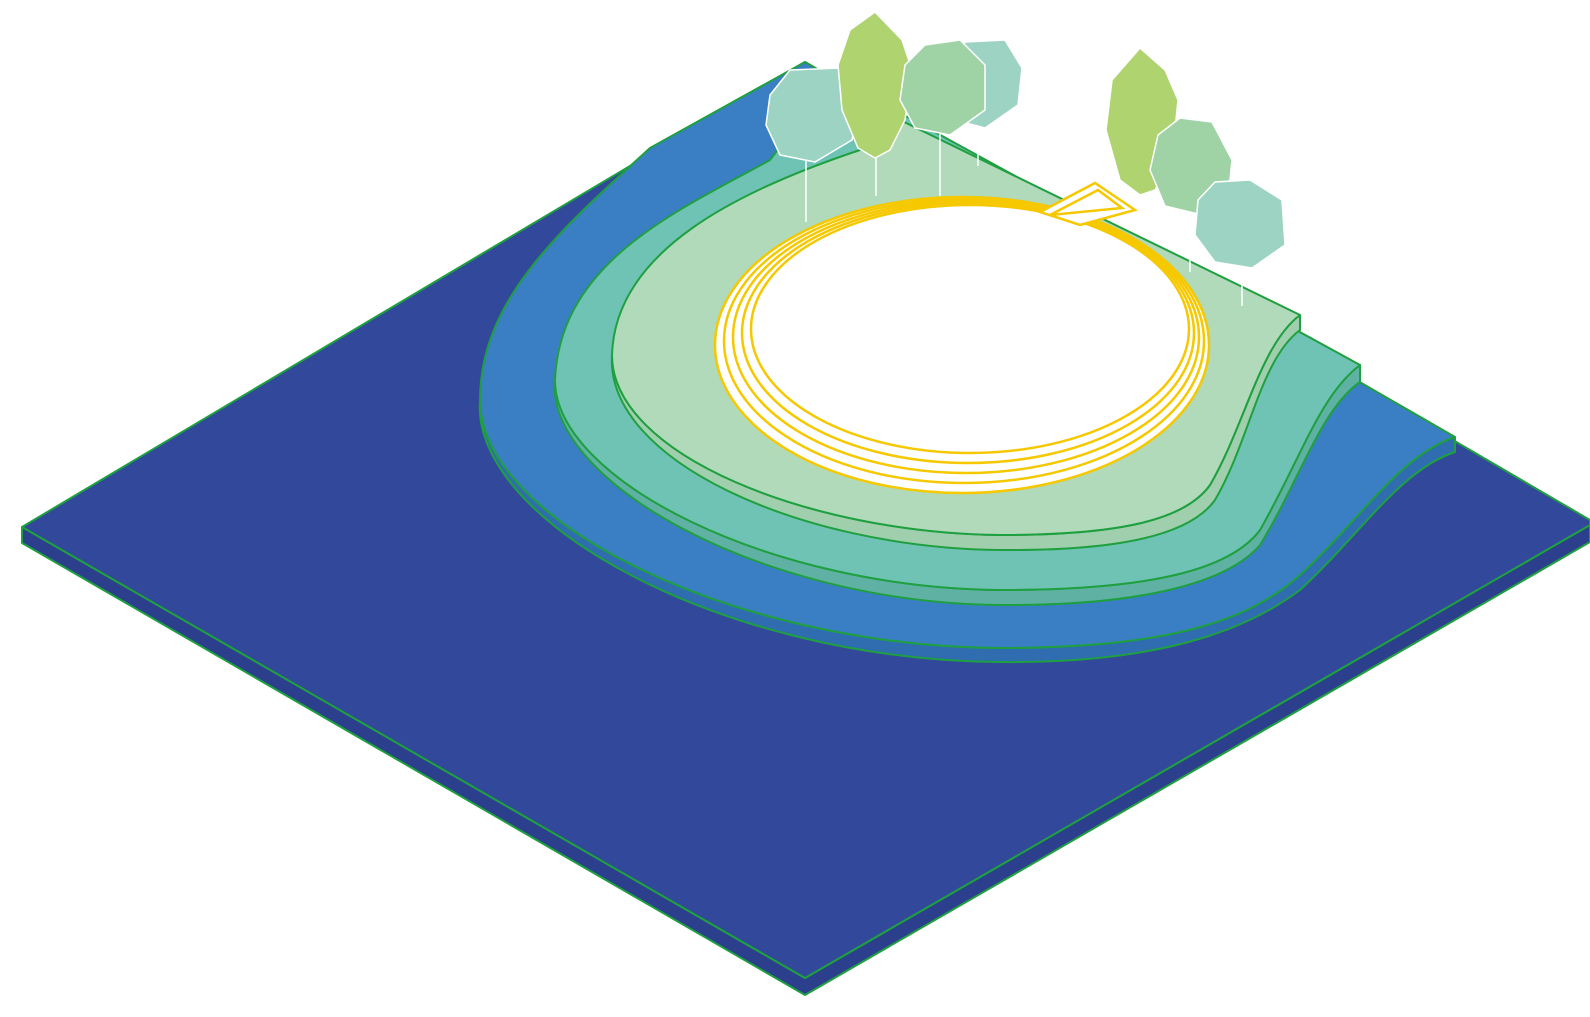  What do you see at coordinates (1025, 158) in the screenshot?
I see `trees` at bounding box center [1025, 158].